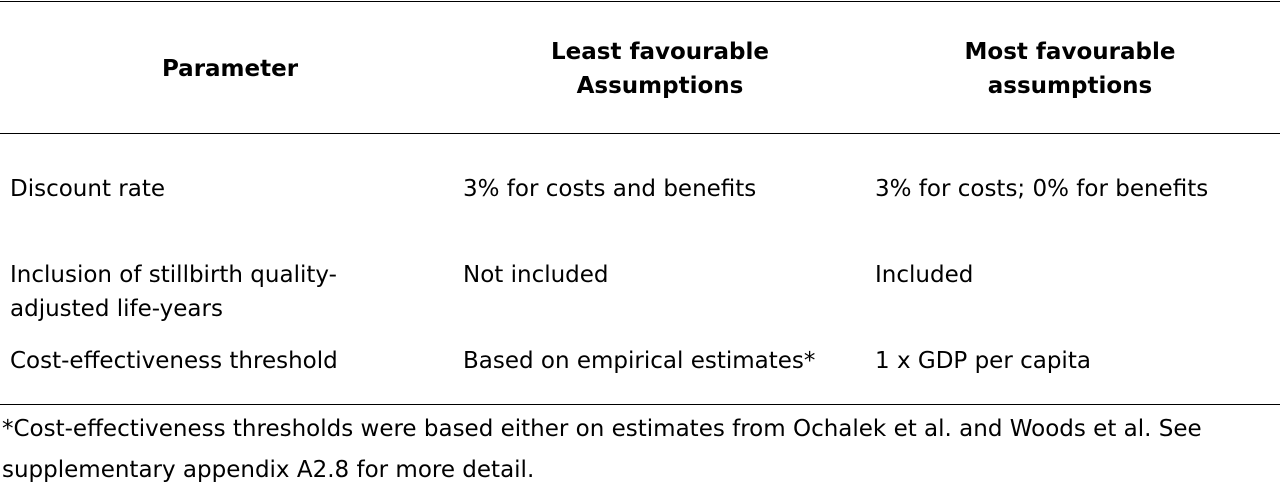 Image resolution: width=1280 pixels, height=494 pixels. Describe the element at coordinates (1042, 189) in the screenshot. I see `row-discount-rate-most: 3% for costs; 0% for benefits` at that location.